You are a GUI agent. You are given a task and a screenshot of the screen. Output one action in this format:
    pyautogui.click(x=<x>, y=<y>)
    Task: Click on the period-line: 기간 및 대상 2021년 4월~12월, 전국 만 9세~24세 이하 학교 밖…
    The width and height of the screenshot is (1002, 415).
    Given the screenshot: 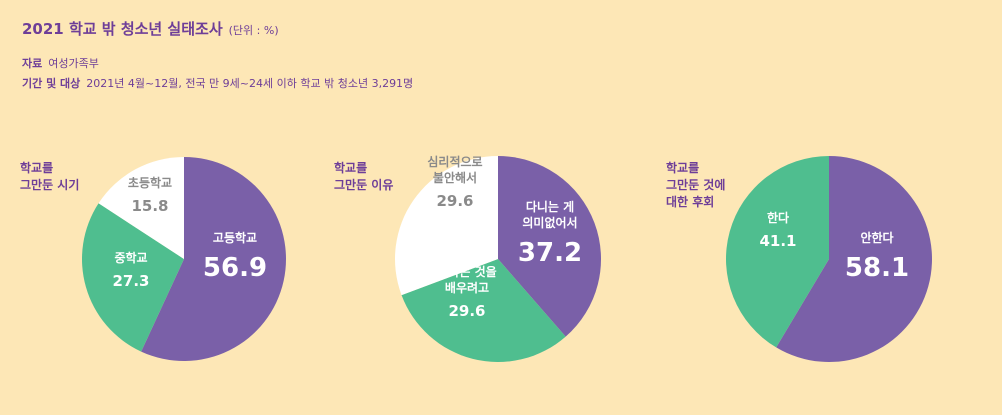 What is the action you would take?
    pyautogui.click(x=217, y=83)
    